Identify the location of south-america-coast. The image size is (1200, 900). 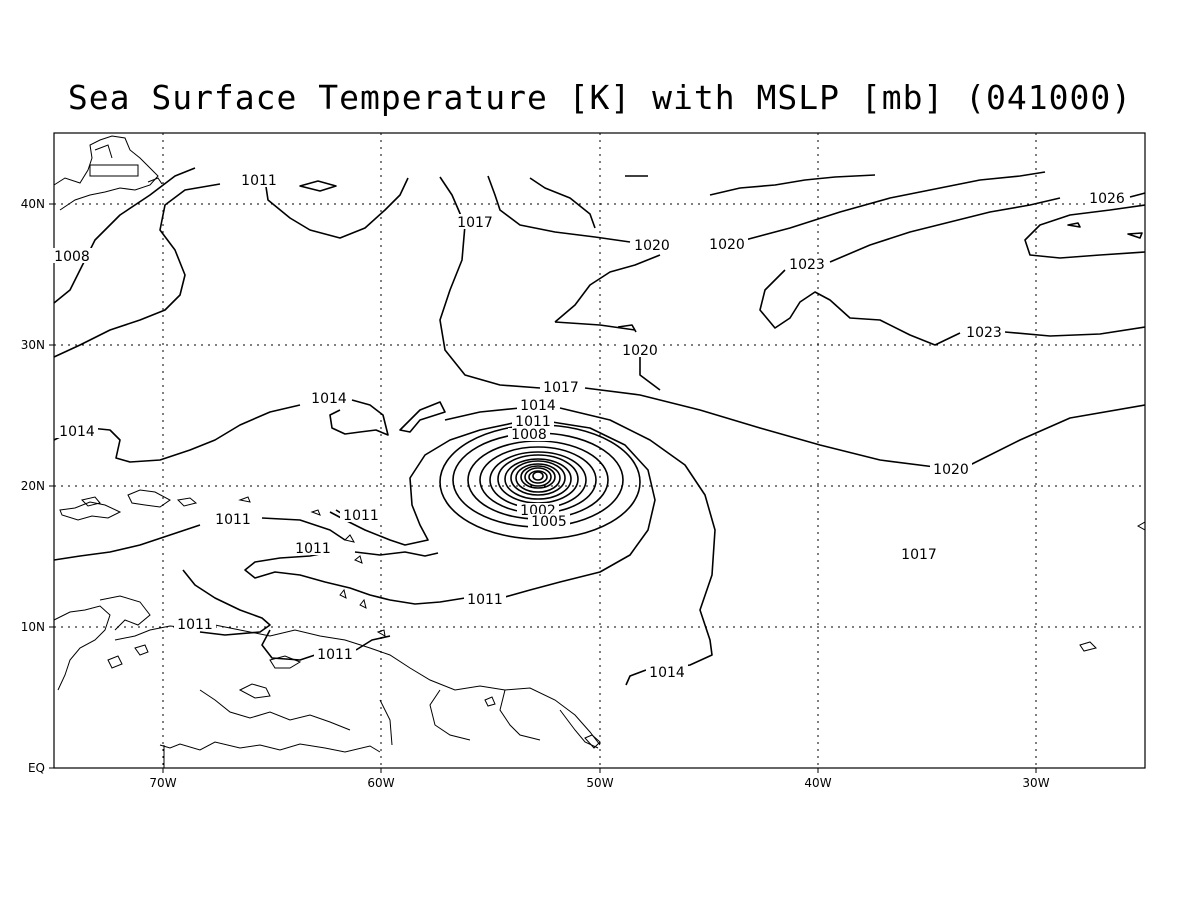
(357, 684).